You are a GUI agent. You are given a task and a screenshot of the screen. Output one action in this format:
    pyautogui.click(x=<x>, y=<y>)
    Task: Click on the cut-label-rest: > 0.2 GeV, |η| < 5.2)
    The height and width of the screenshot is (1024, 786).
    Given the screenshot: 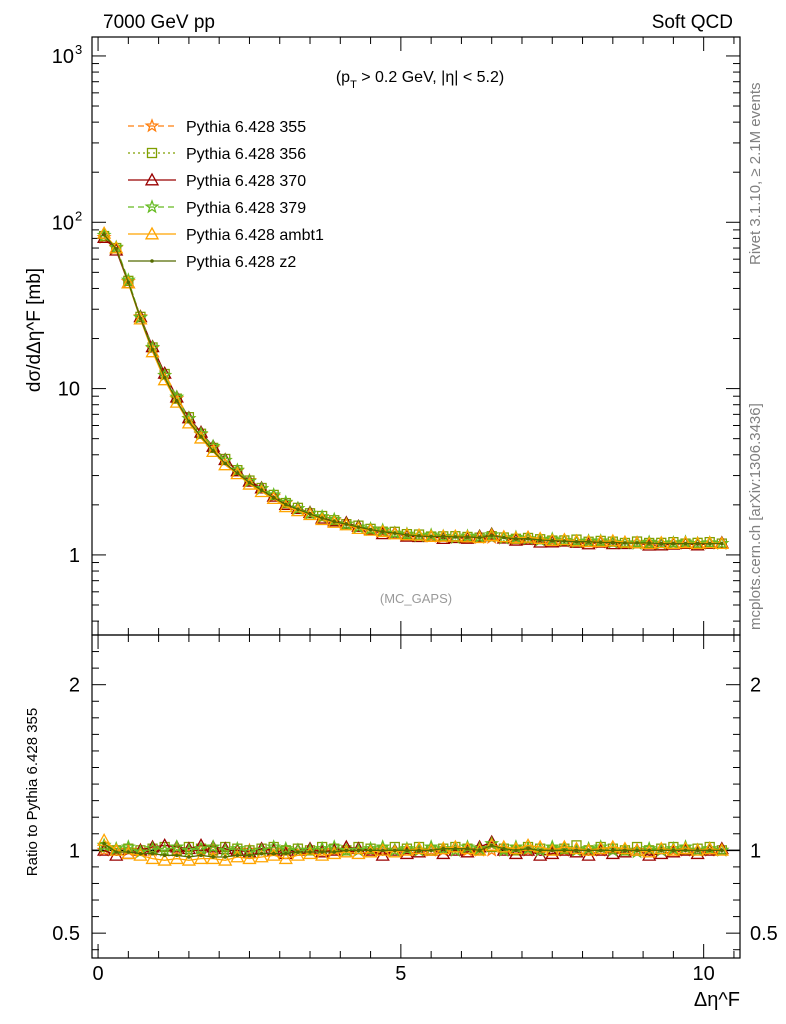 What is the action you would take?
    pyautogui.click(x=430, y=77)
    